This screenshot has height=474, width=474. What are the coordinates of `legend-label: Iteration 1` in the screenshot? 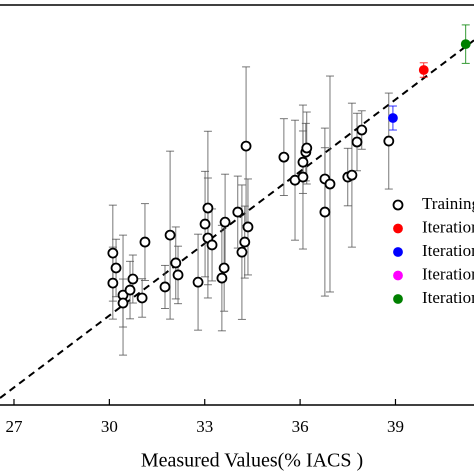 It's located at (448, 226).